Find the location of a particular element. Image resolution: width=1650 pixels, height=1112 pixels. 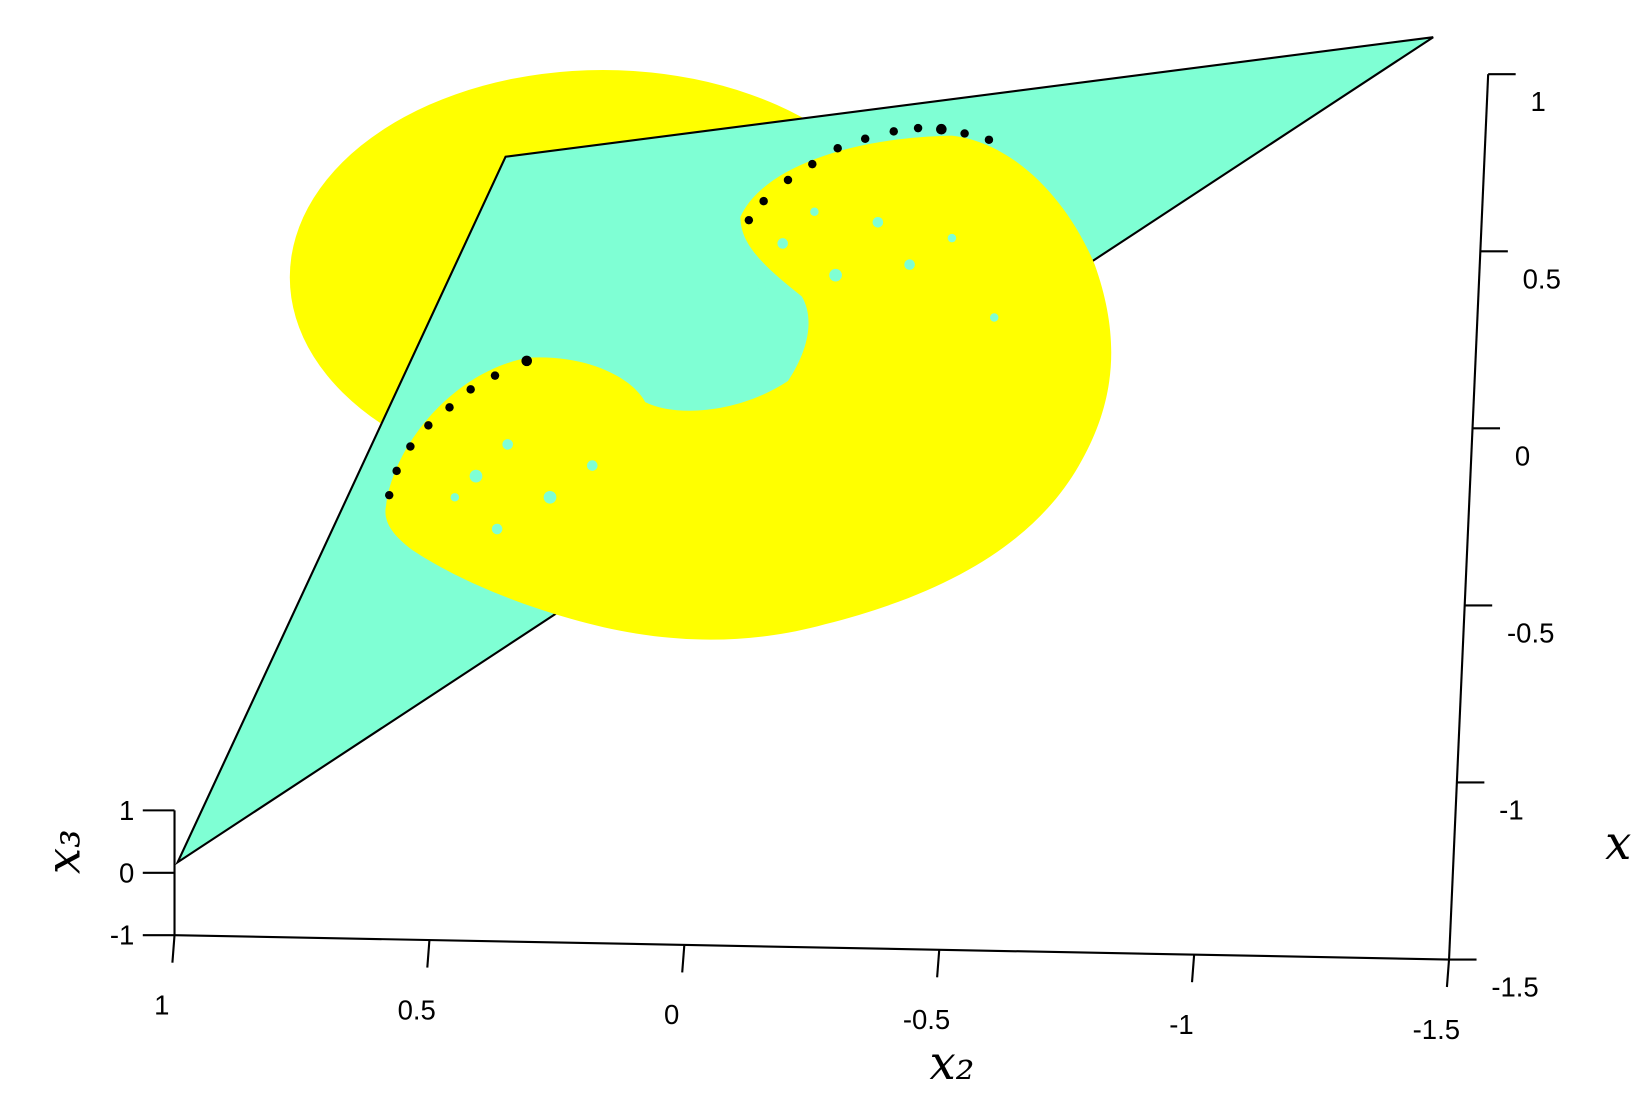

x3-tick-label: 1 is located at coordinates (126, 810).